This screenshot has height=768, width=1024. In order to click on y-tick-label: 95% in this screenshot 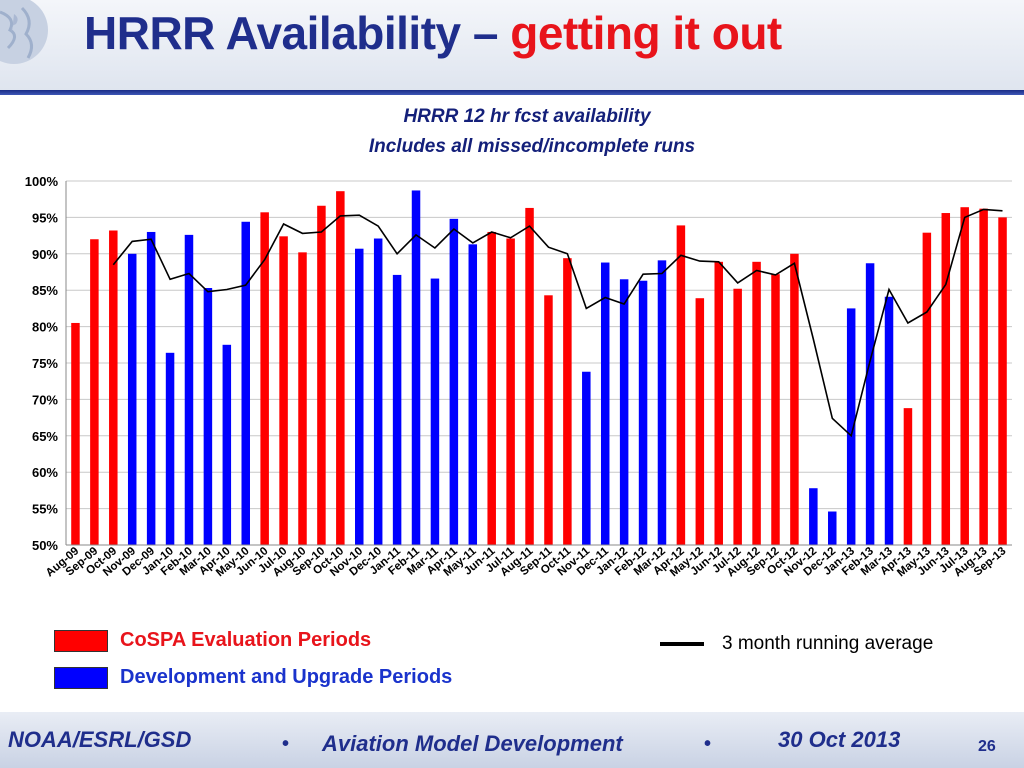, I will do `click(45, 217)`.